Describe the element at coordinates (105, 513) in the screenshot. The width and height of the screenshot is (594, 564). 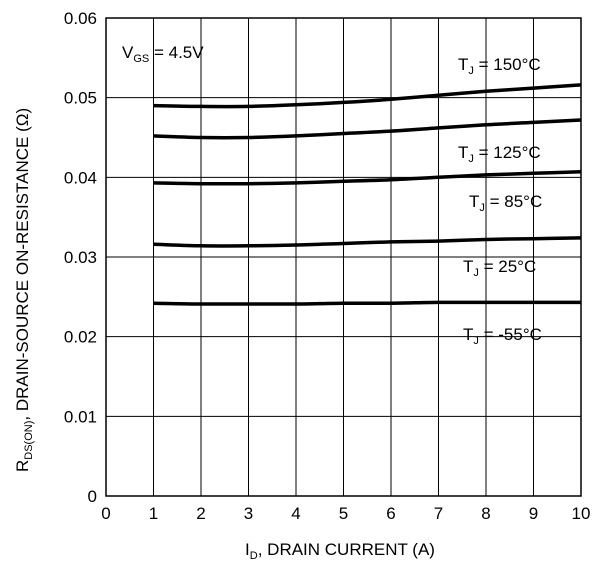
I see `x-tick-label: 0` at that location.